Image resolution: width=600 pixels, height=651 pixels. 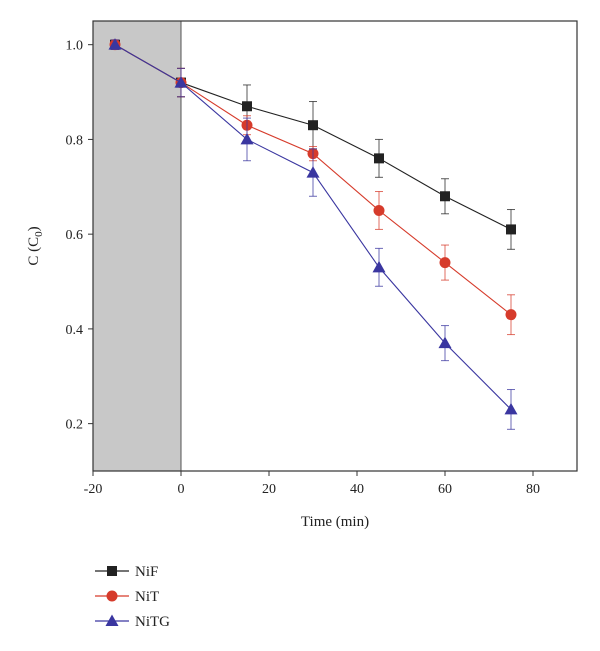 I want to click on y-tick-label: 0.6, so click(x=75, y=235).